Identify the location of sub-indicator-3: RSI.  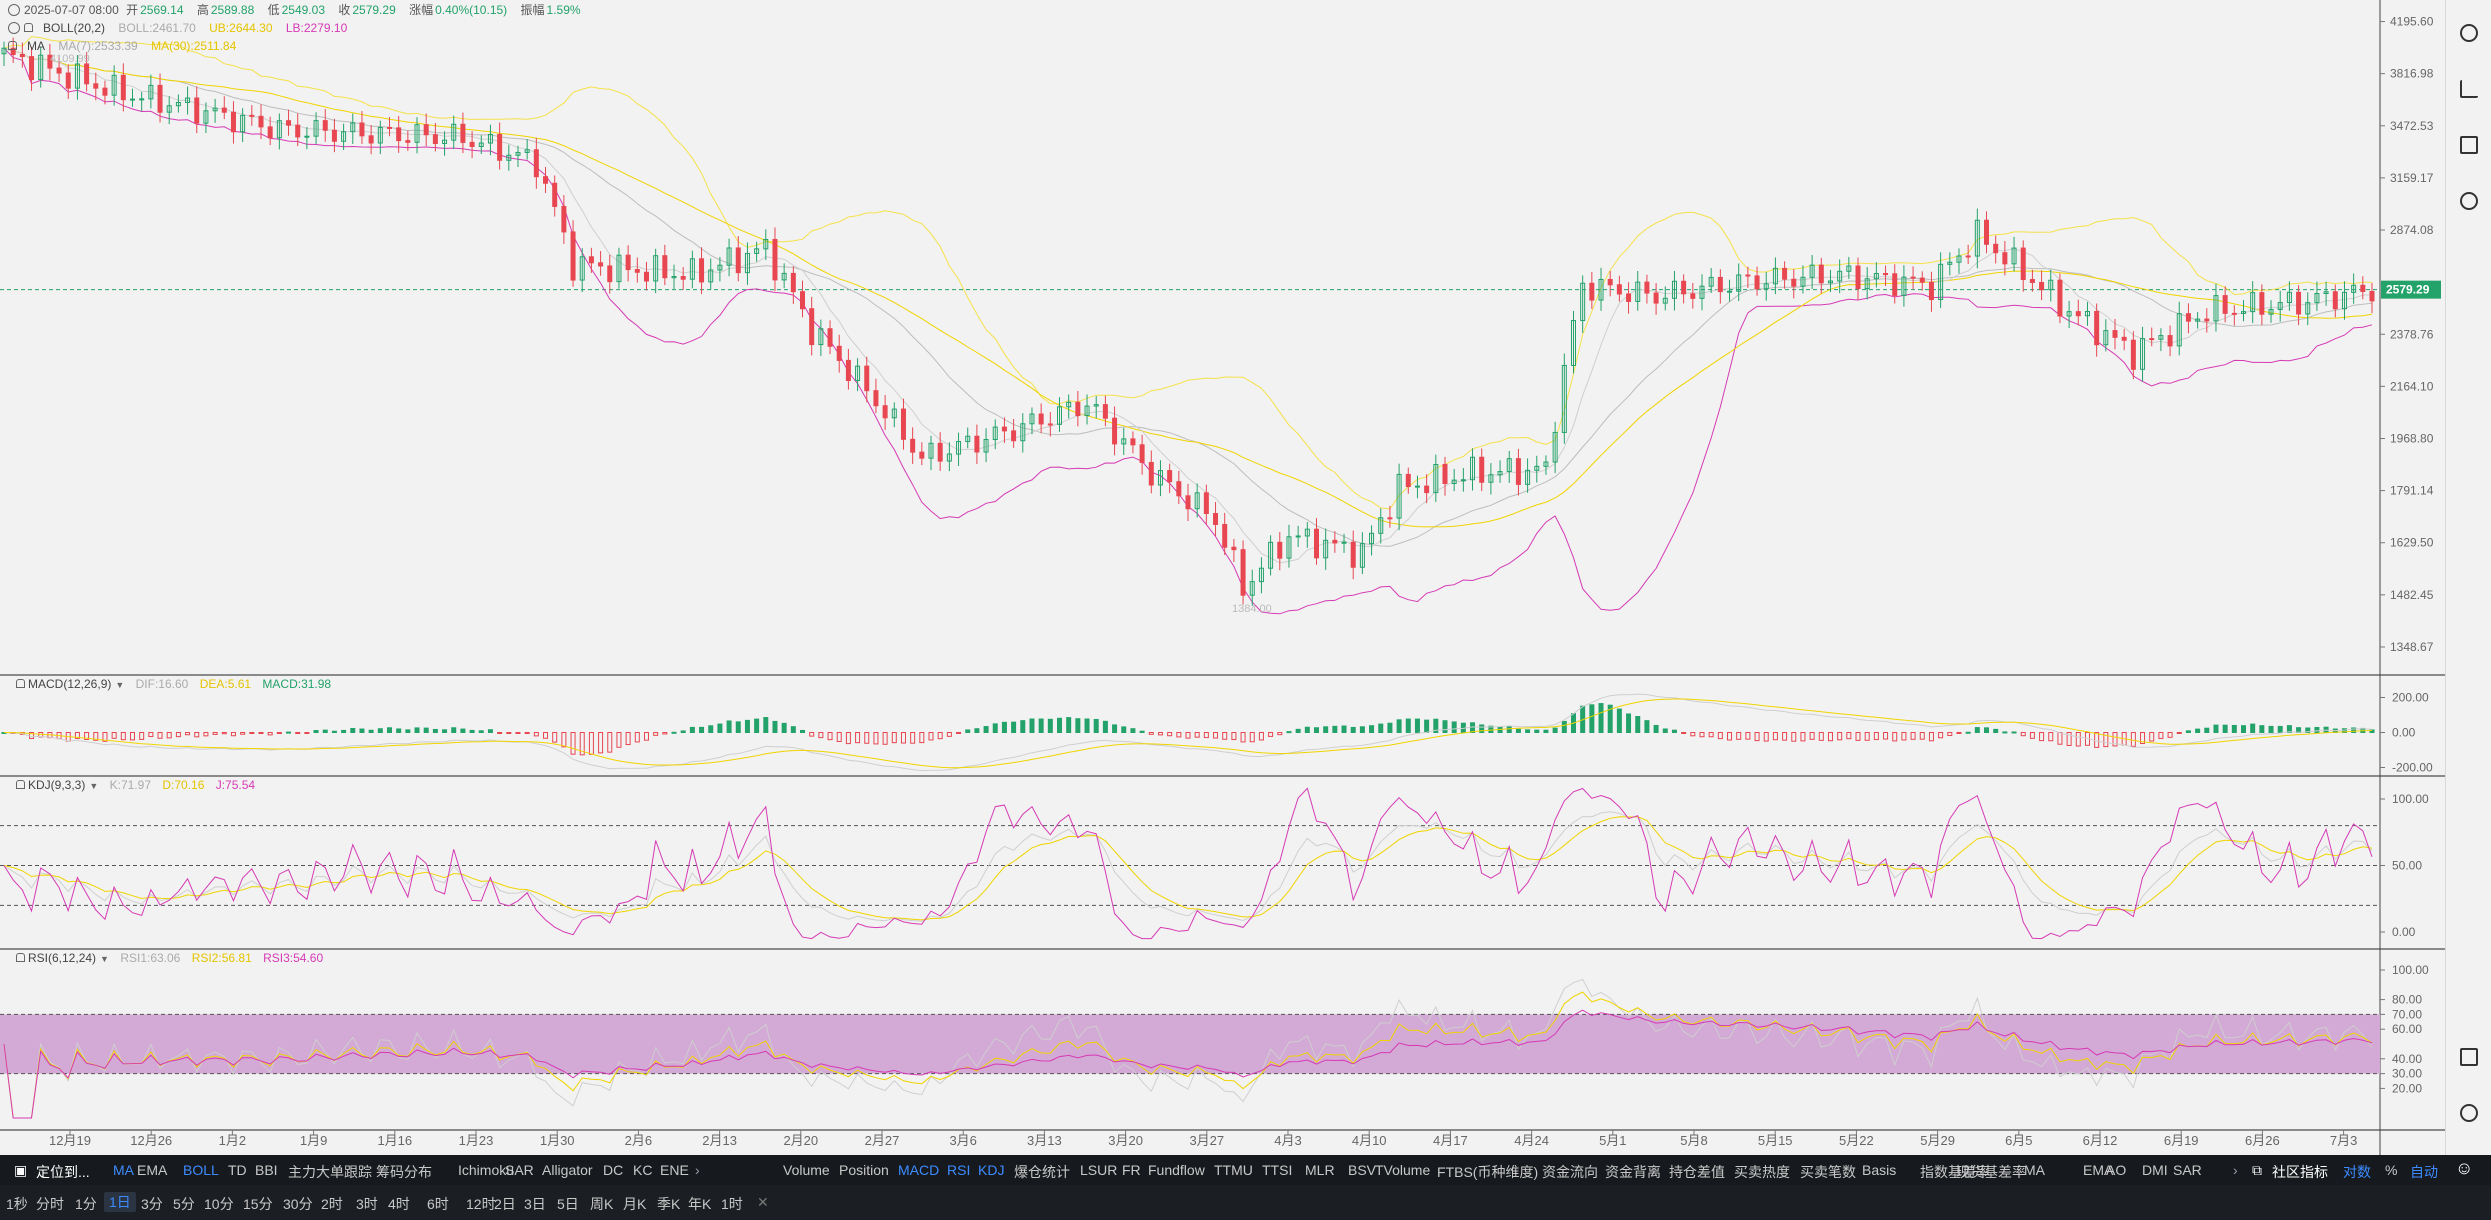
(959, 1170).